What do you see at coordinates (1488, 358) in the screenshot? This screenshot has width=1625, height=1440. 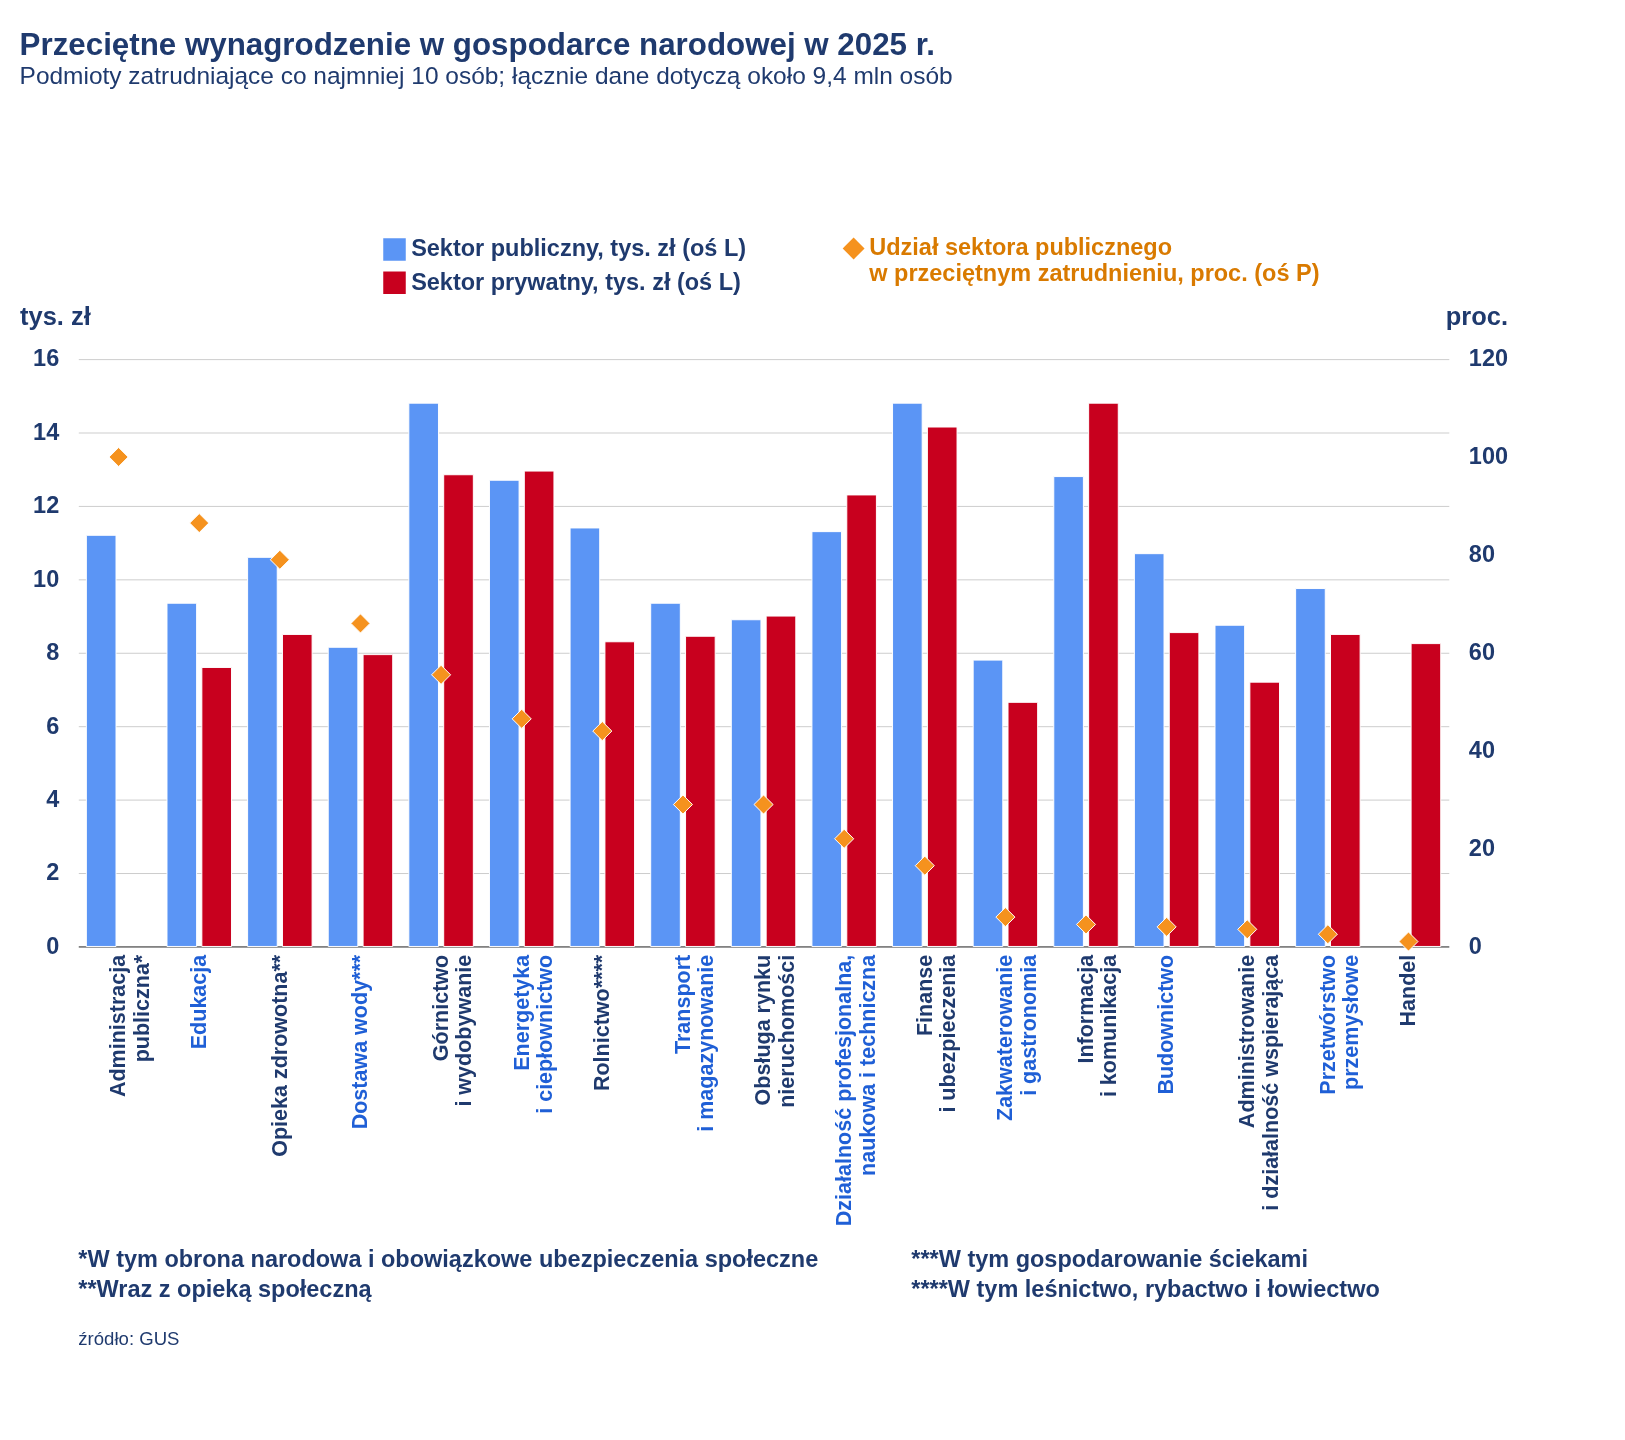 I see `y2-tick-label: 120` at bounding box center [1488, 358].